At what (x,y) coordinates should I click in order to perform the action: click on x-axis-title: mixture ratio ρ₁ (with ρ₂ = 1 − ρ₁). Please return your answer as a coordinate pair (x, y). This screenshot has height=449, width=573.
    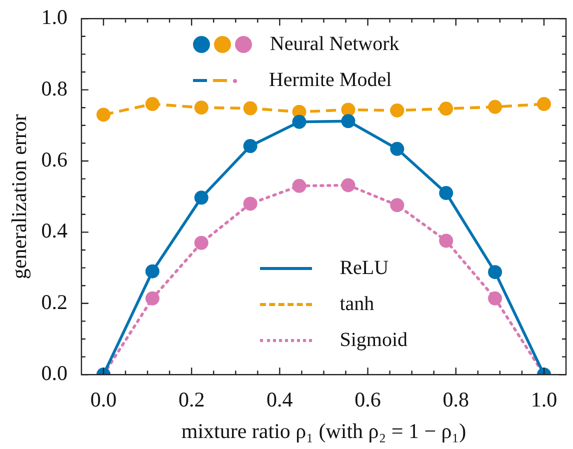
    Looking at the image, I should click on (323, 430).